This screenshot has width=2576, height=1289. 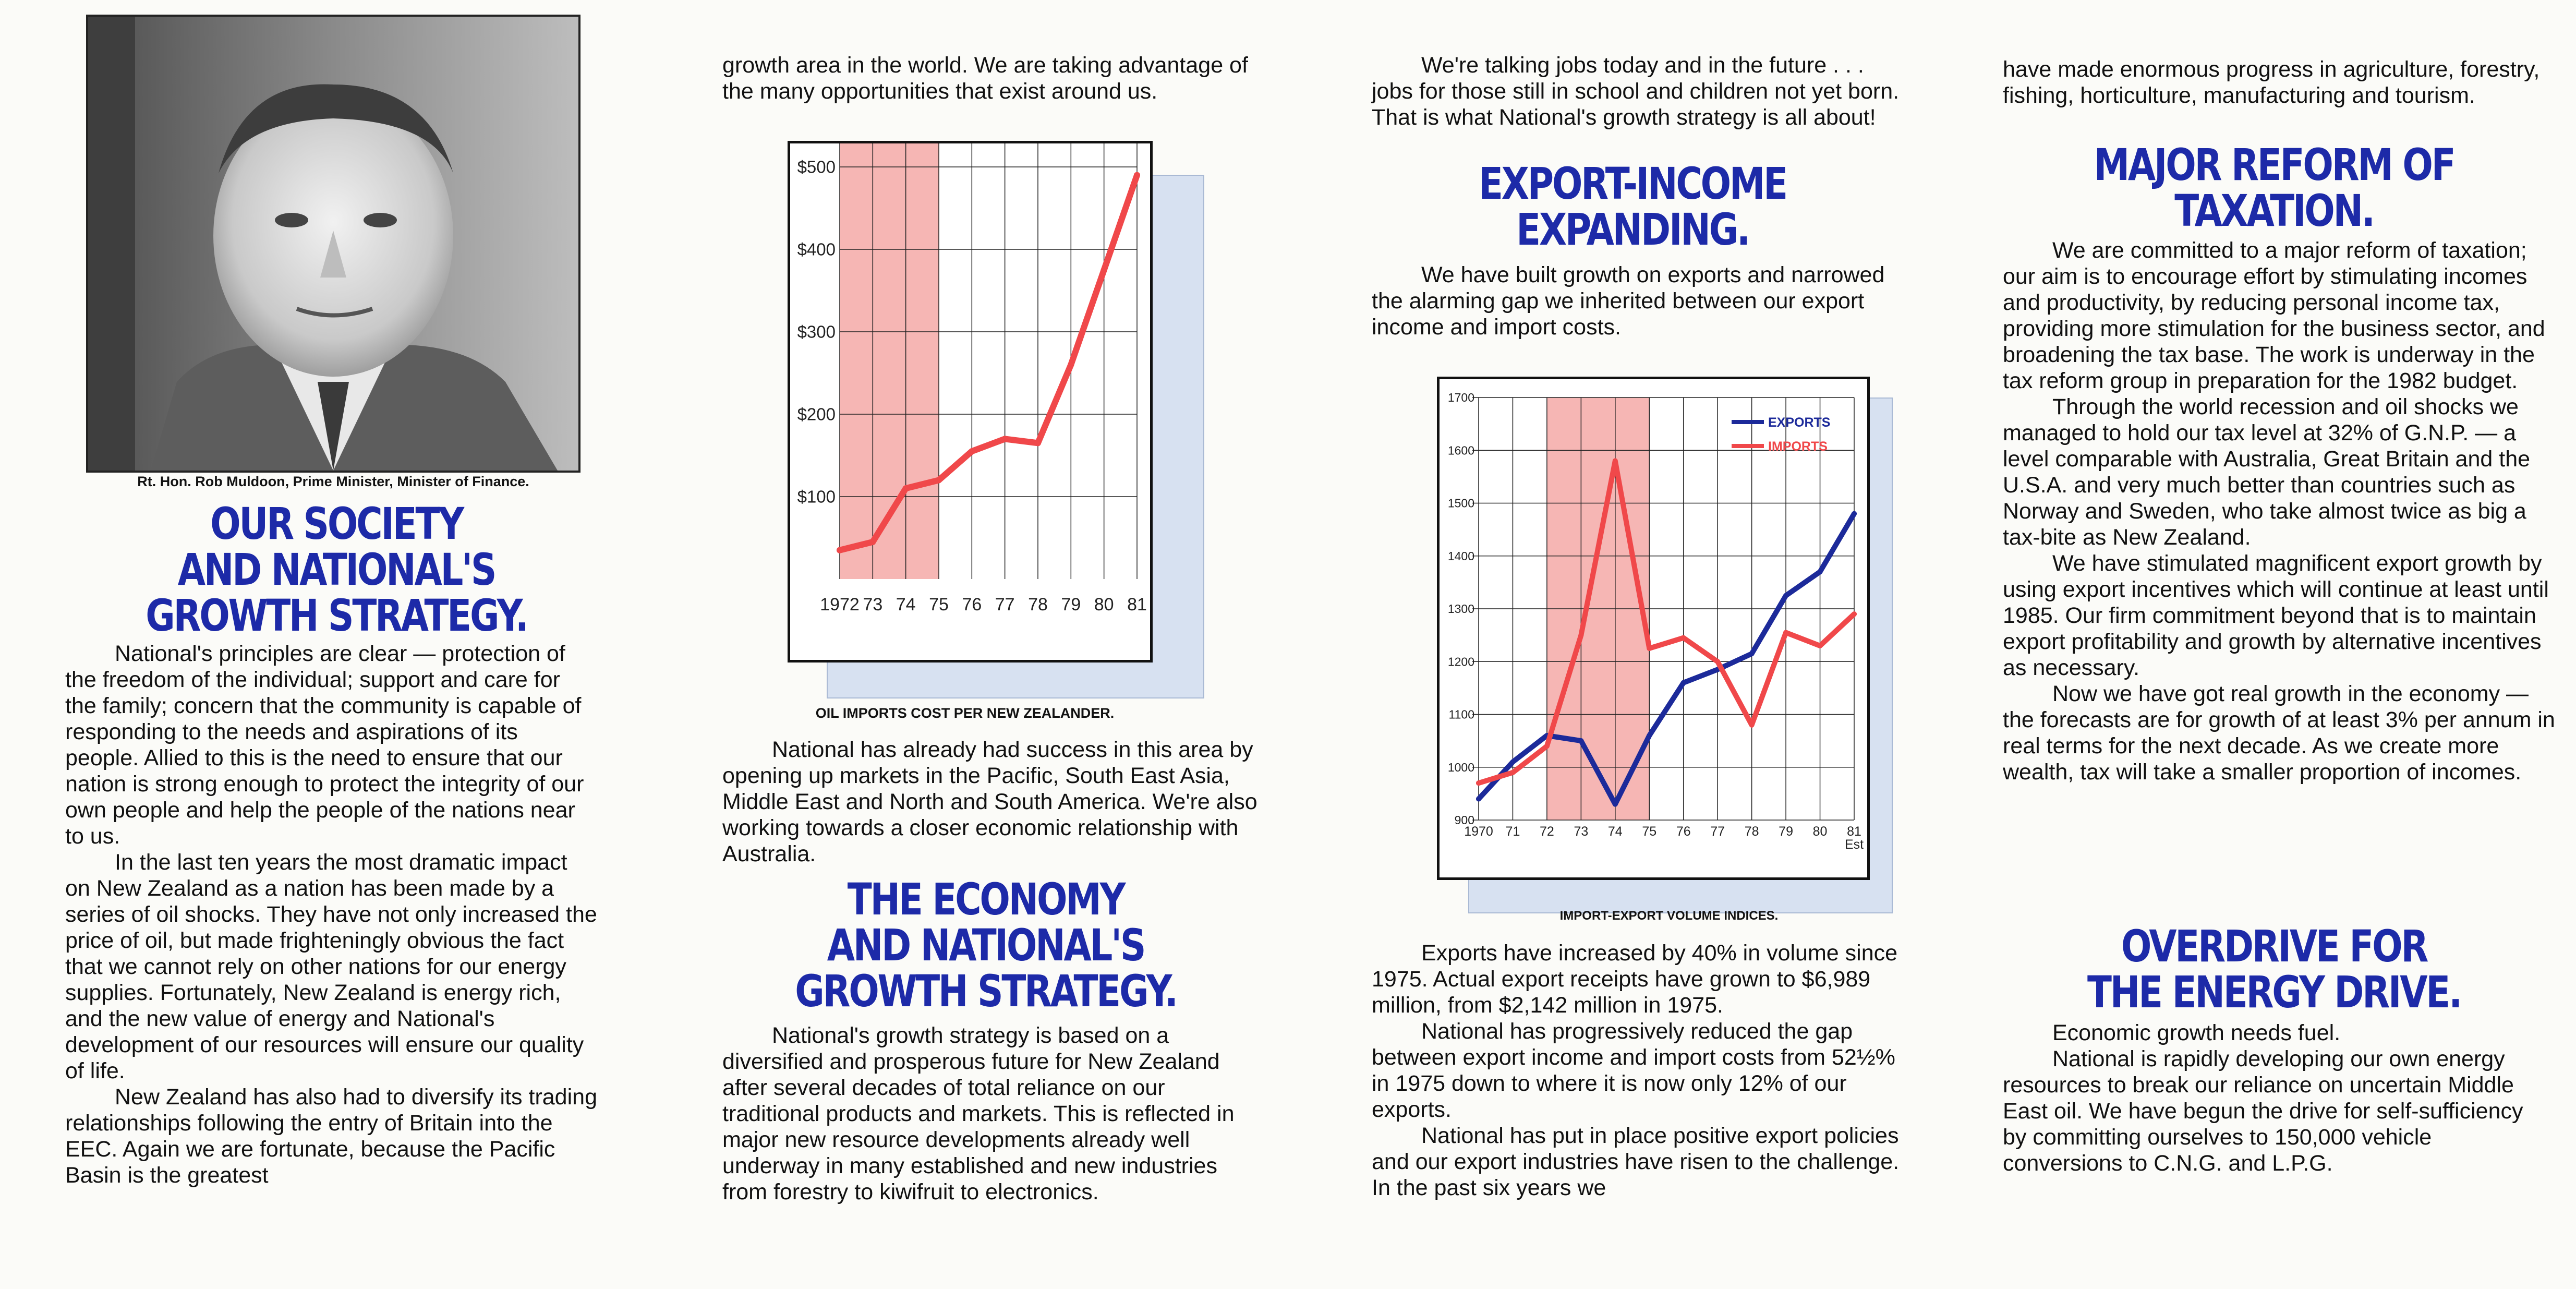 What do you see at coordinates (1461, 661) in the screenshot?
I see `y-tick-label: 1200` at bounding box center [1461, 661].